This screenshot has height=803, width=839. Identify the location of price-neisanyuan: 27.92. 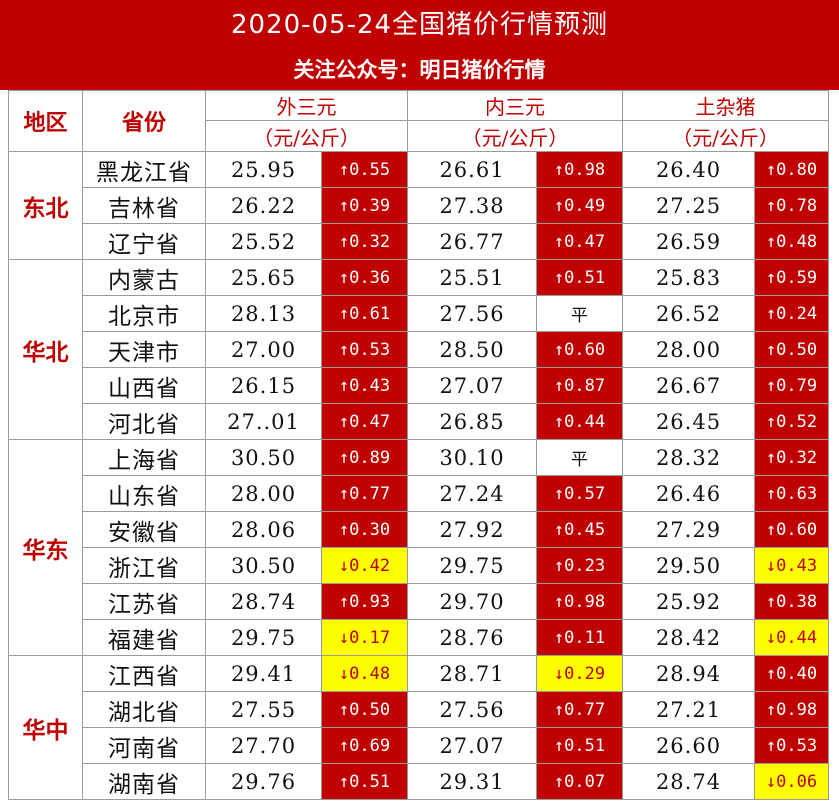
(472, 529).